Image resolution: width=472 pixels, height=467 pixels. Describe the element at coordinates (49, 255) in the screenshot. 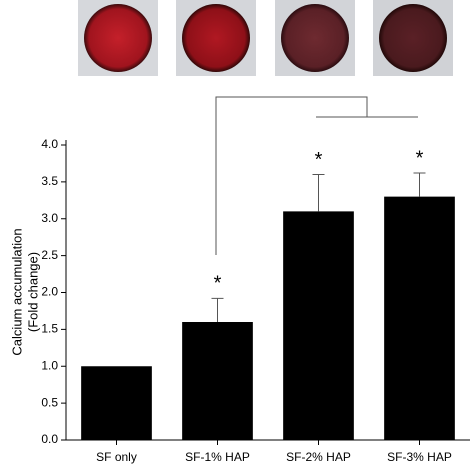

I see `y-tick-label: 2.5` at that location.